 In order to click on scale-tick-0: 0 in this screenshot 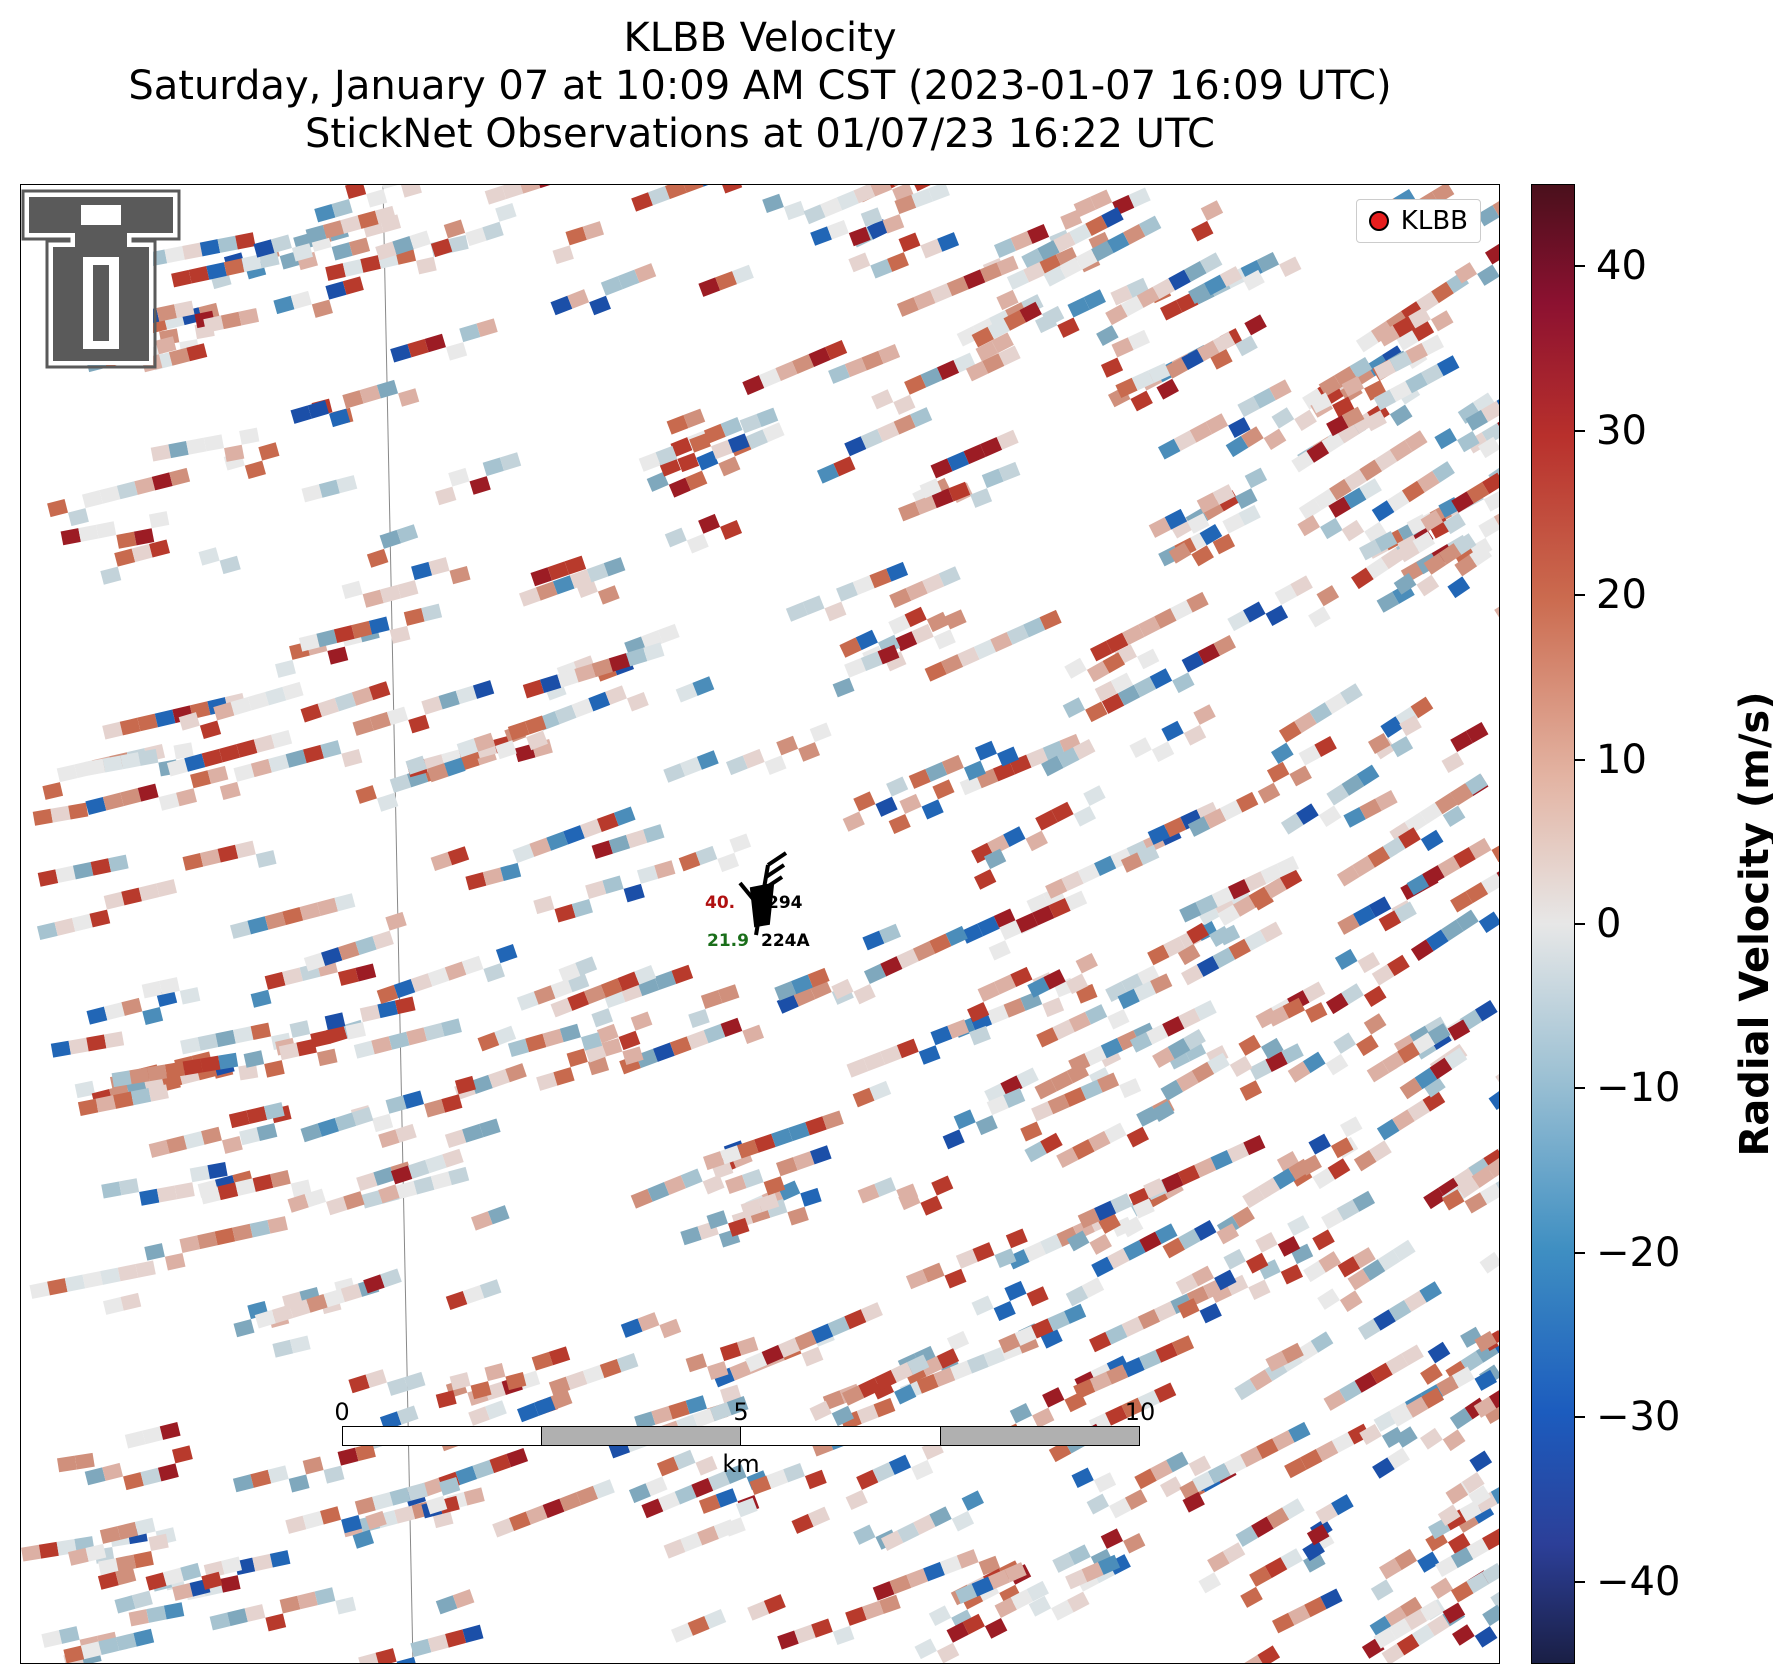, I will do `click(342, 1412)`.